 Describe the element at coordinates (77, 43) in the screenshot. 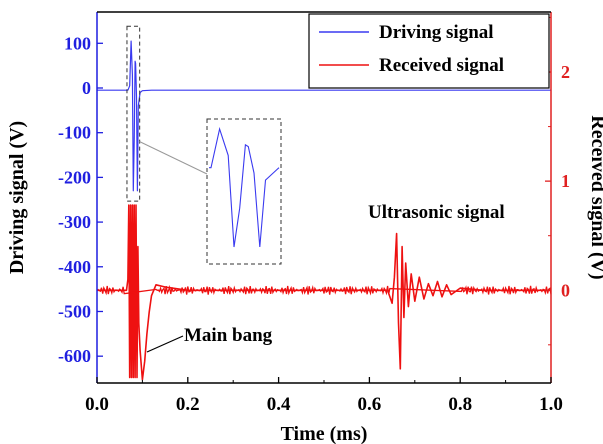

I see `left-tick-label: 100` at that location.